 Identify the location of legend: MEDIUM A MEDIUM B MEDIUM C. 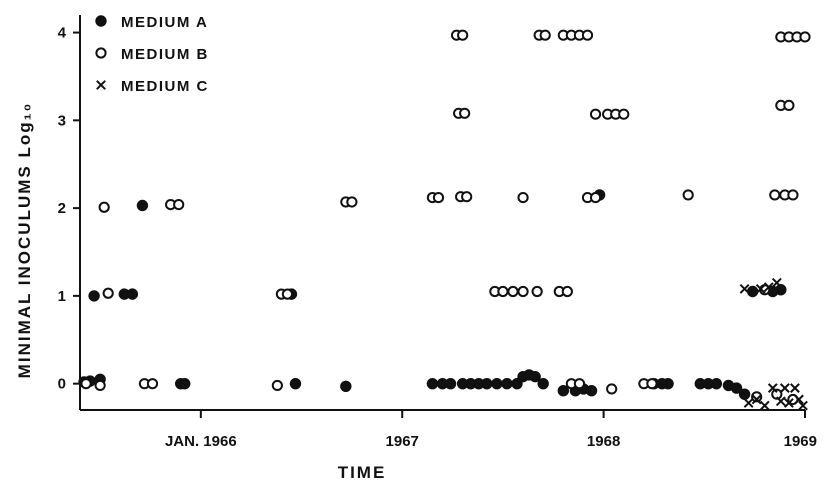
(152, 54).